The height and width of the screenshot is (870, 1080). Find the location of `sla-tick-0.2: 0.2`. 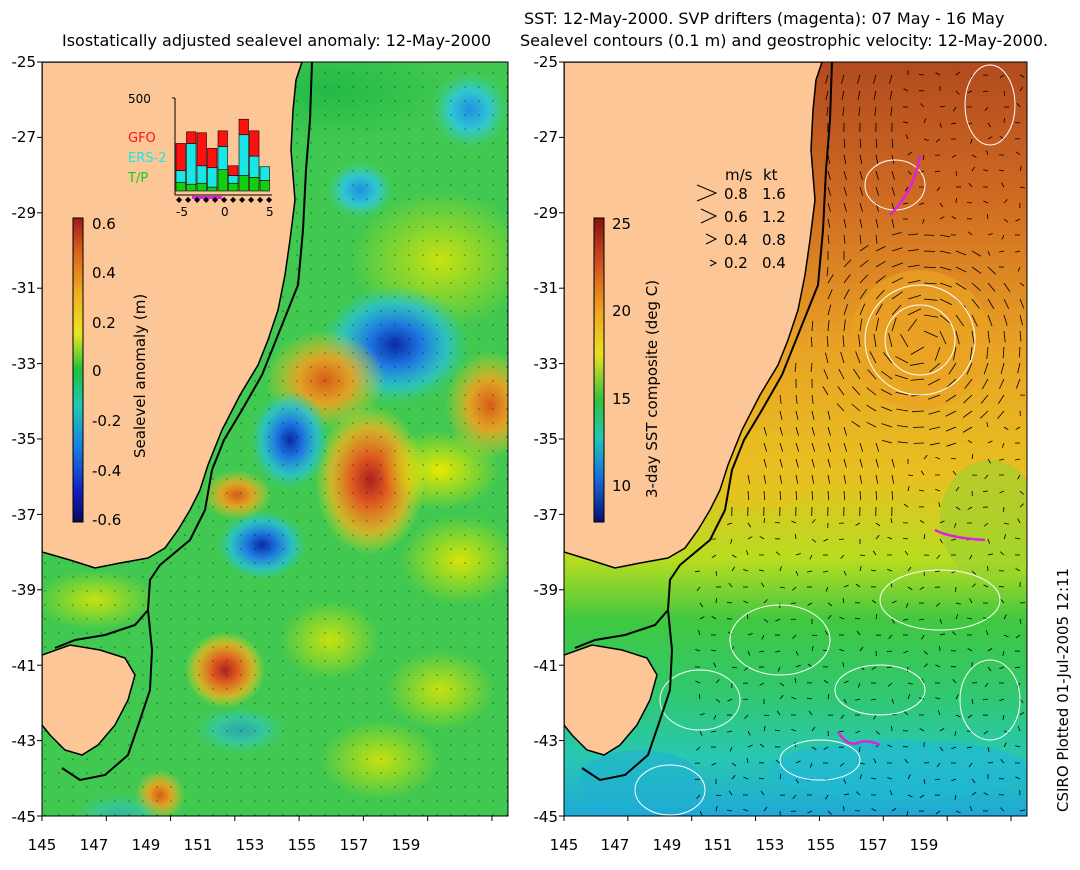

sla-tick-0.2: 0.2 is located at coordinates (104, 323).